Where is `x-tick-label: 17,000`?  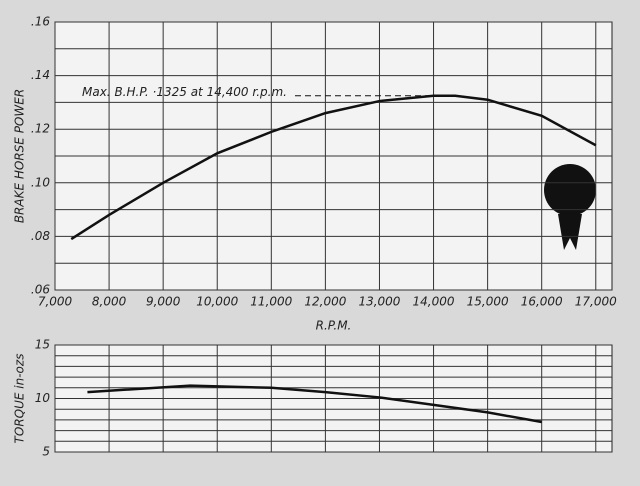 x-tick-label: 17,000 is located at coordinates (596, 302).